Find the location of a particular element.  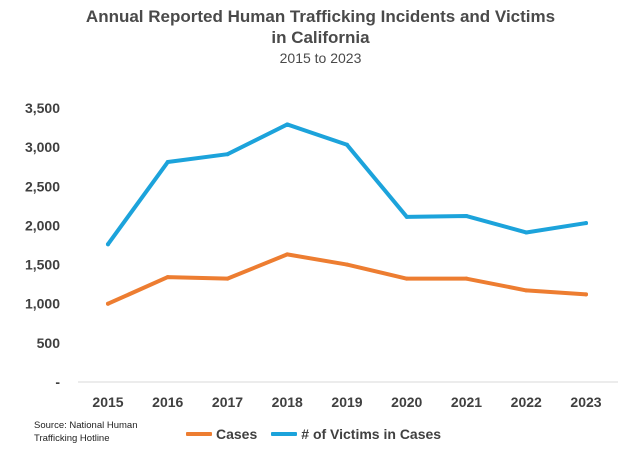

legend: Cases # of Victims in Cases is located at coordinates (313, 434).